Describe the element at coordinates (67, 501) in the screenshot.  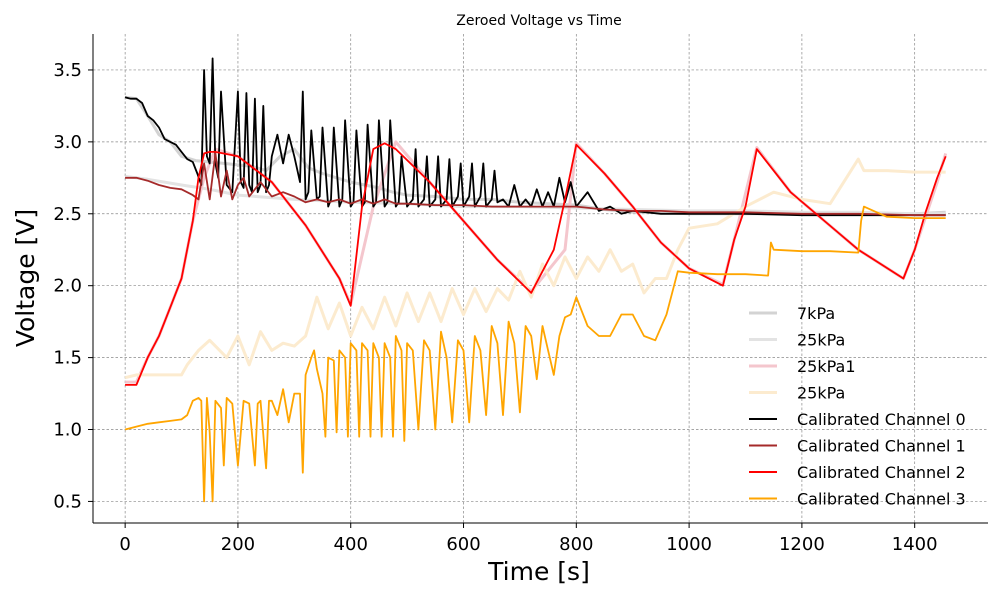
I see `y-tick-label: 0.5` at that location.